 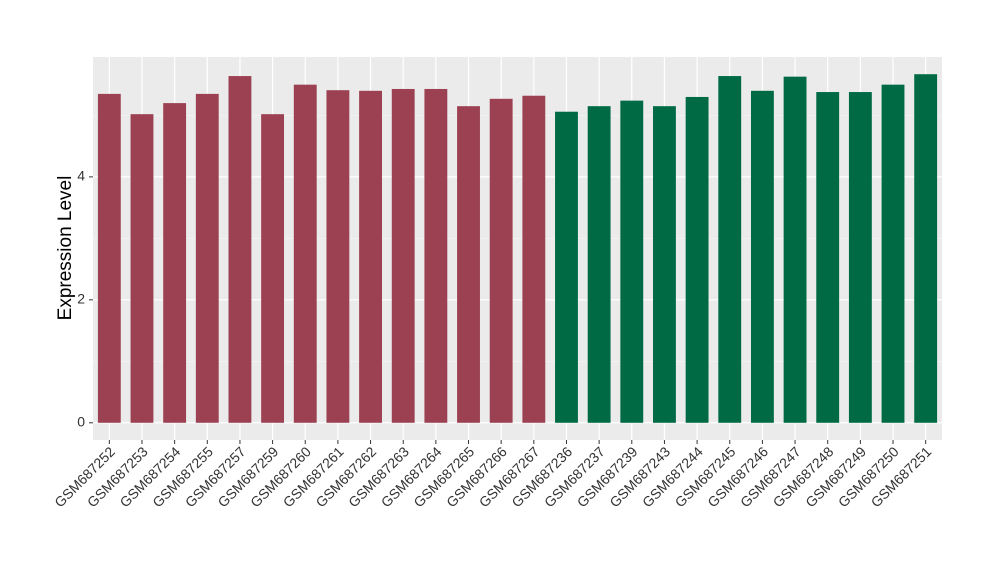 What do you see at coordinates (81, 421) in the screenshot?
I see `y-tick-label: 0` at bounding box center [81, 421].